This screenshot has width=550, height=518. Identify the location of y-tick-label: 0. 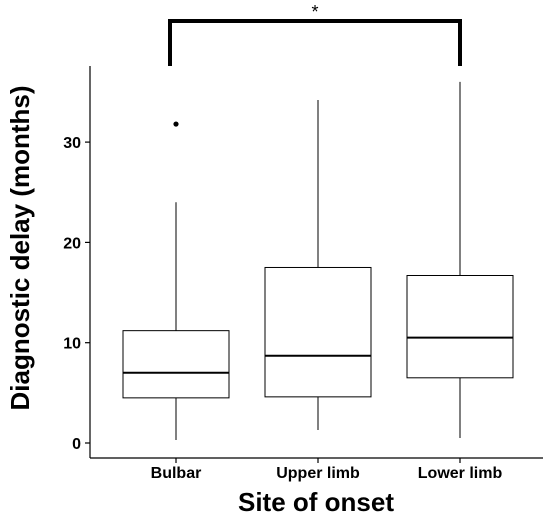
(76, 444).